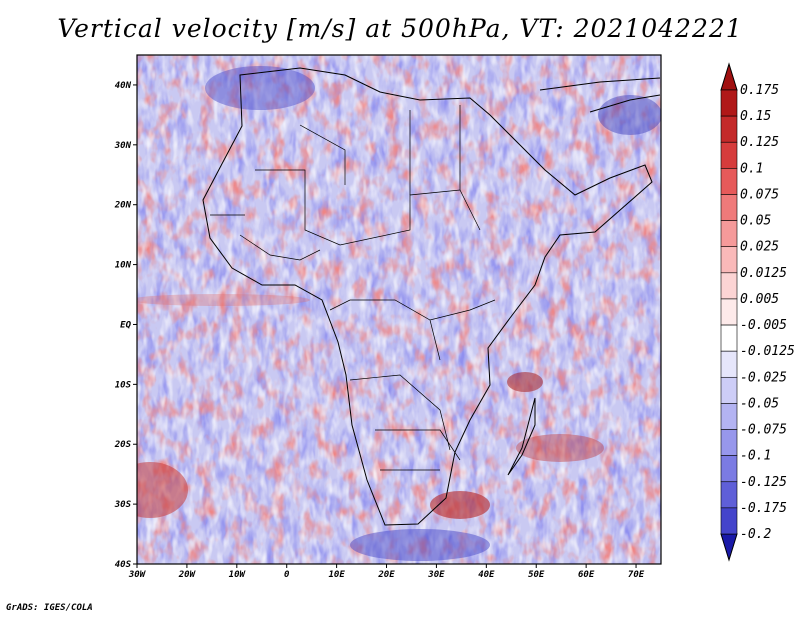 Image resolution: width=800 pixels, height=618 pixels. I want to click on colorbar-label: 0.05, so click(755, 221).